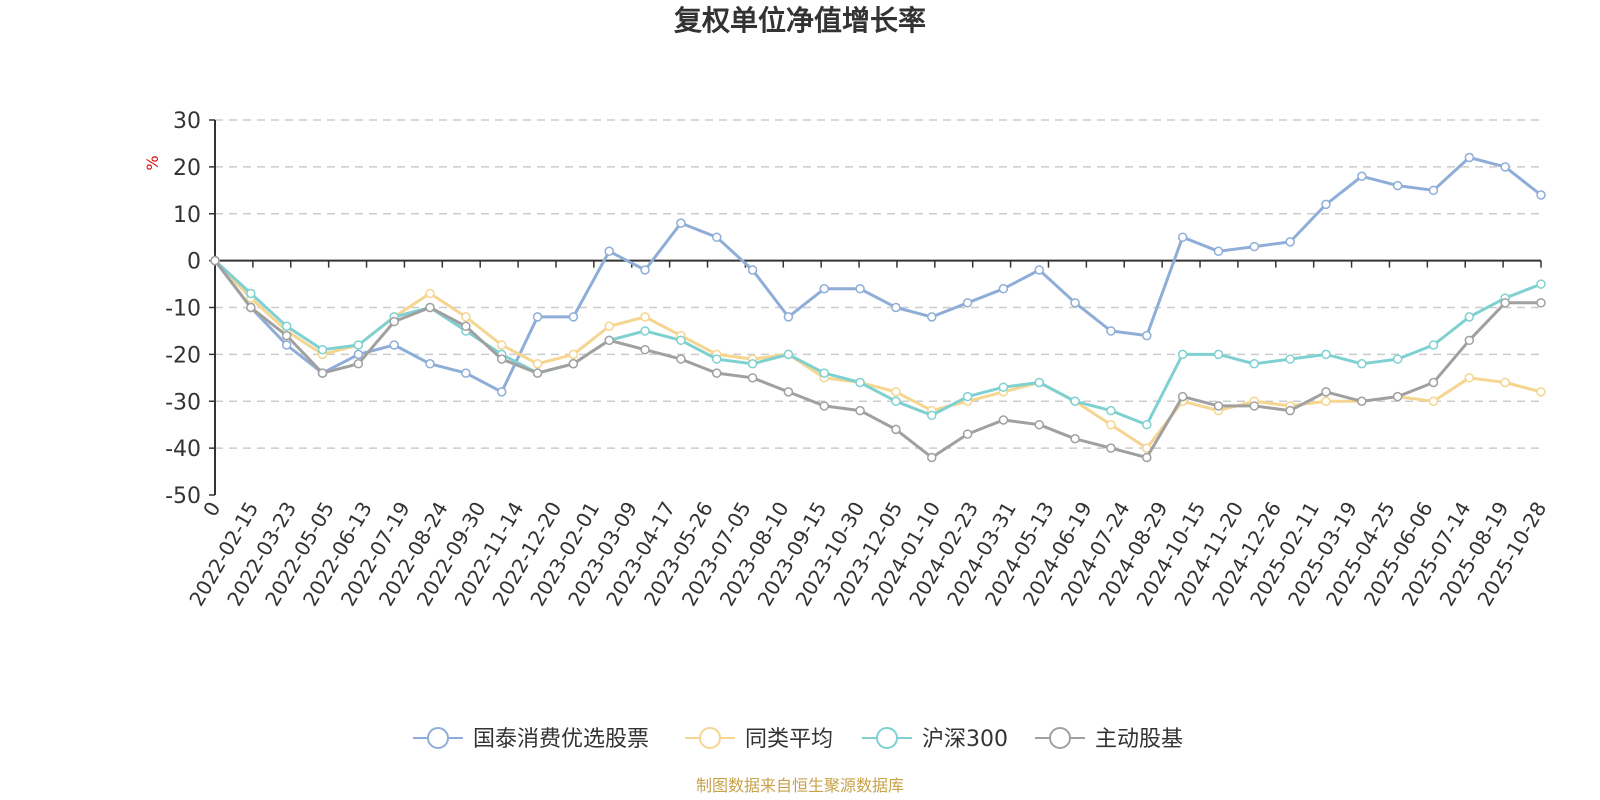  Describe the element at coordinates (211, 509) in the screenshot. I see `x-tick-label: 0` at that location.